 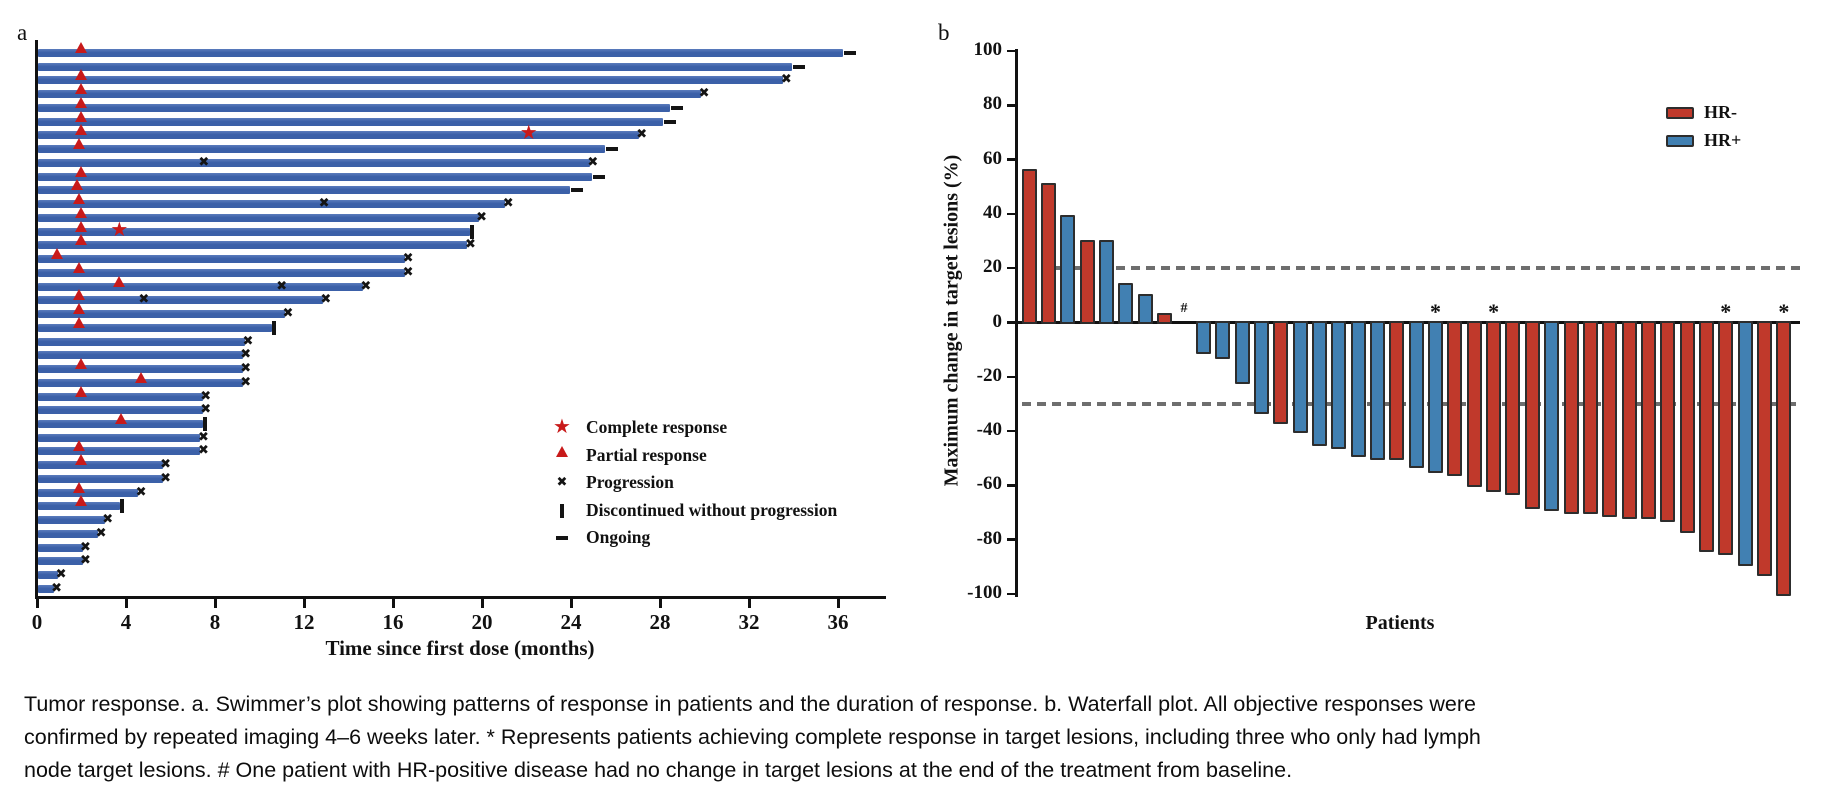 I want to click on b-legend-swatch-hr-negative, so click(x=1680, y=113).